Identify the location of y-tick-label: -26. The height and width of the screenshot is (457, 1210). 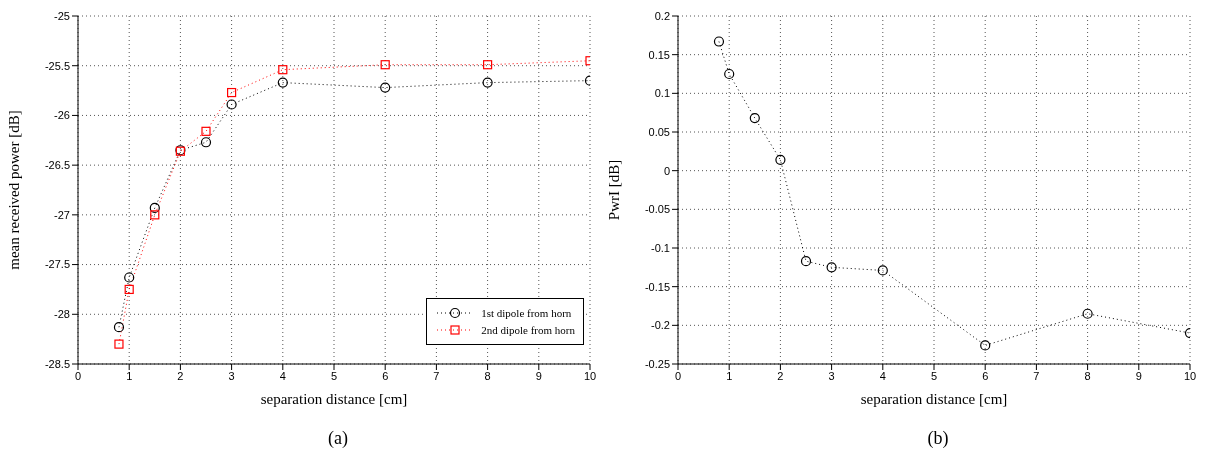
(62, 115).